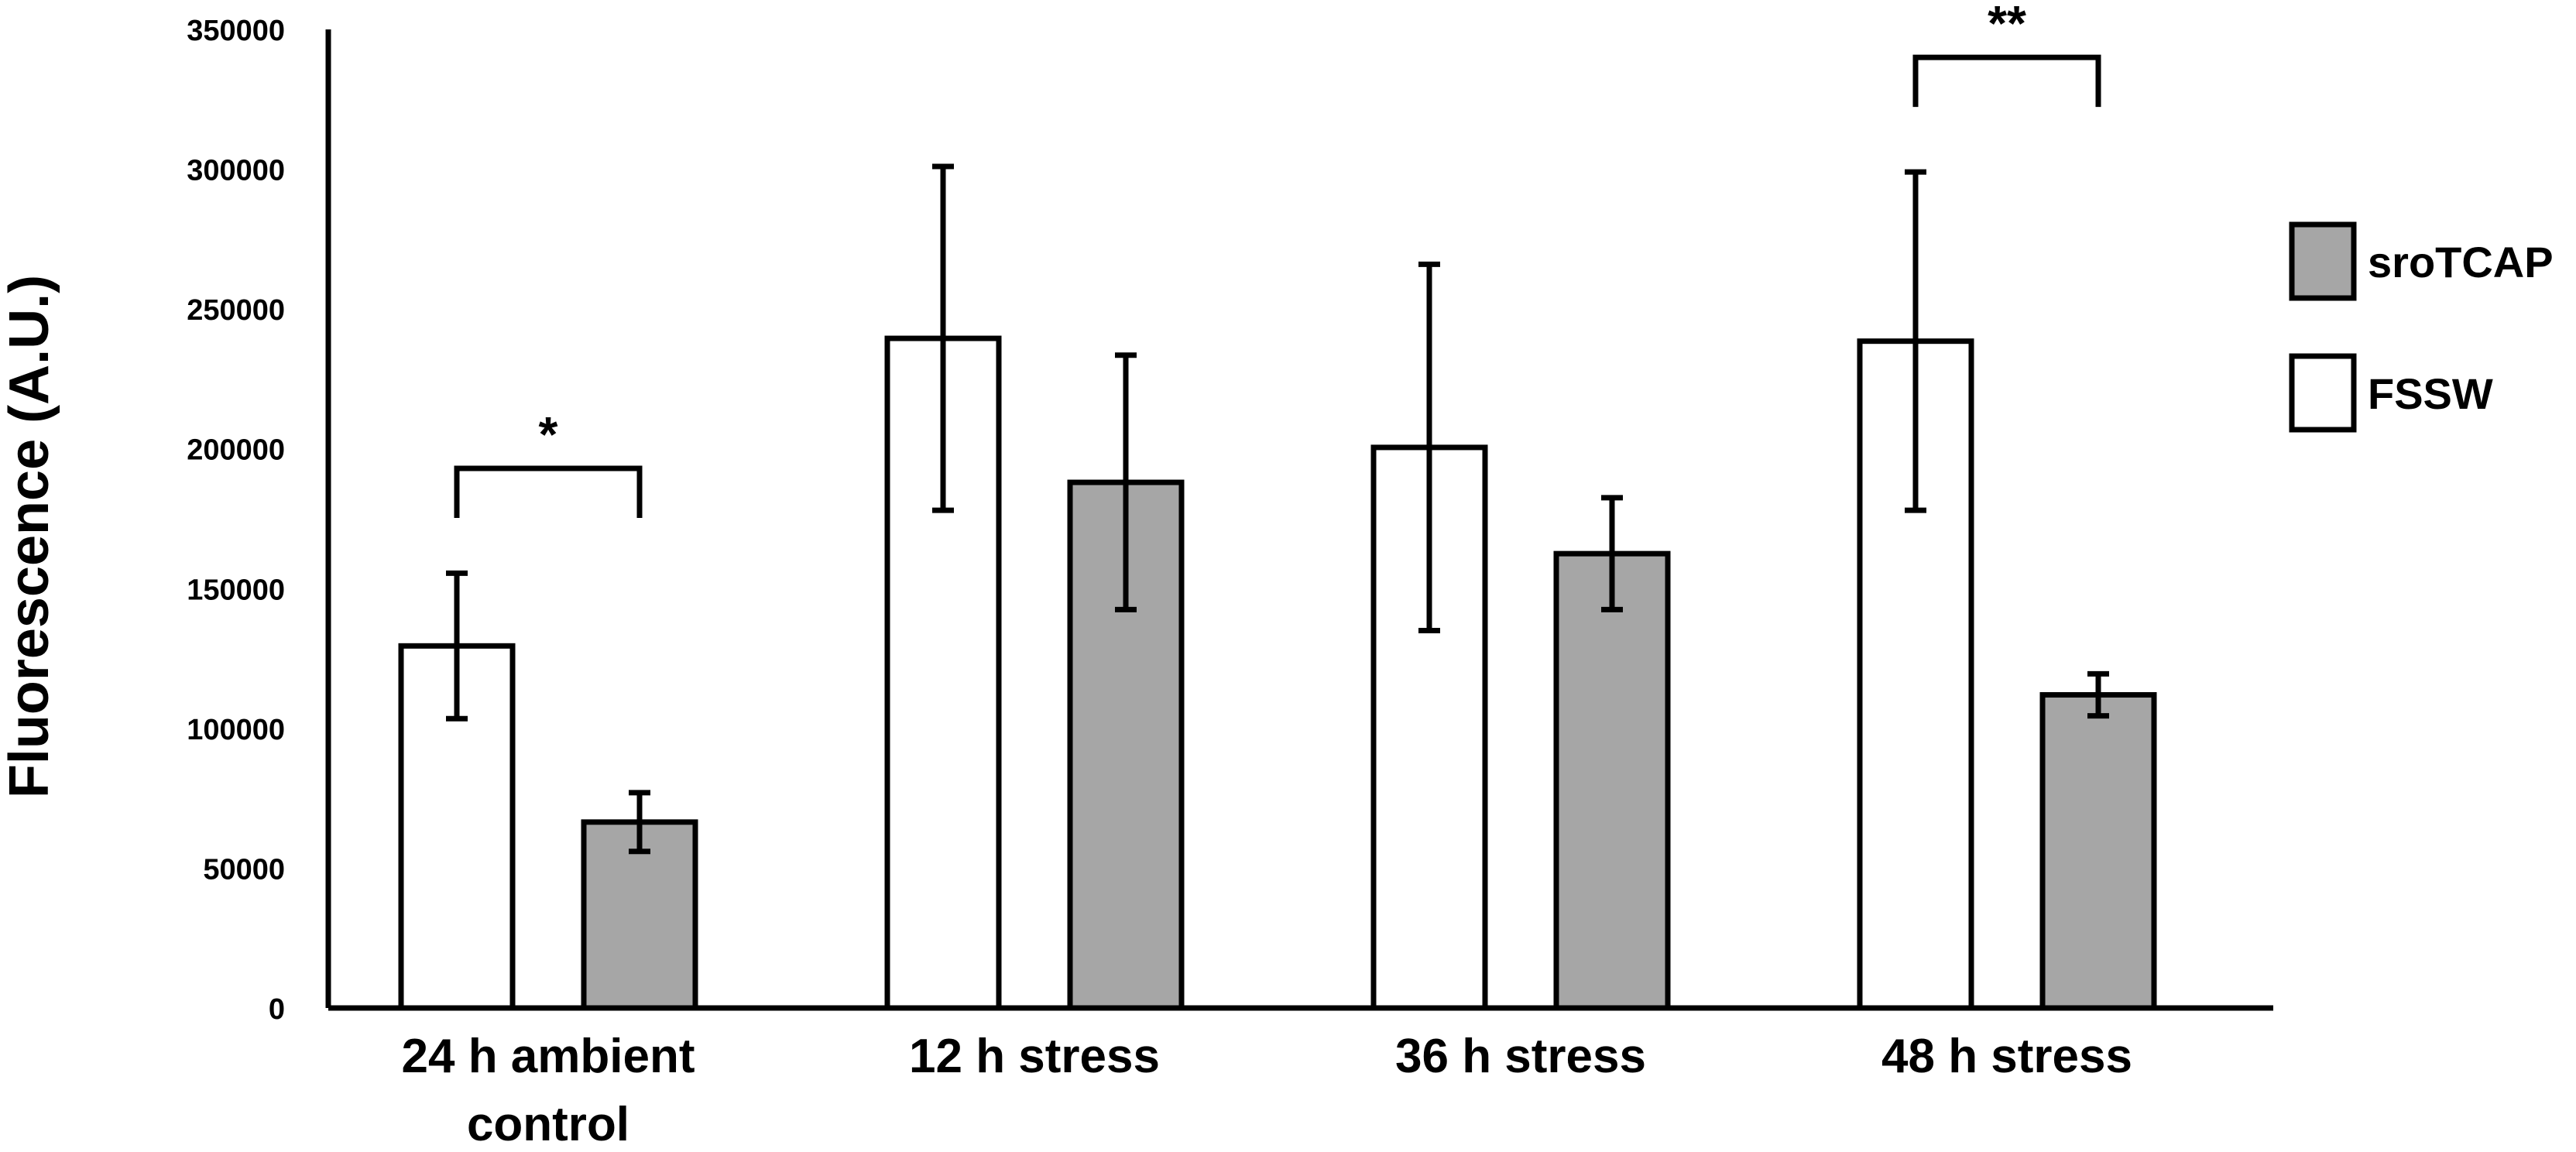 This screenshot has height=1152, width=2576. I want to click on legend-swatch-fssw, so click(2323, 393).